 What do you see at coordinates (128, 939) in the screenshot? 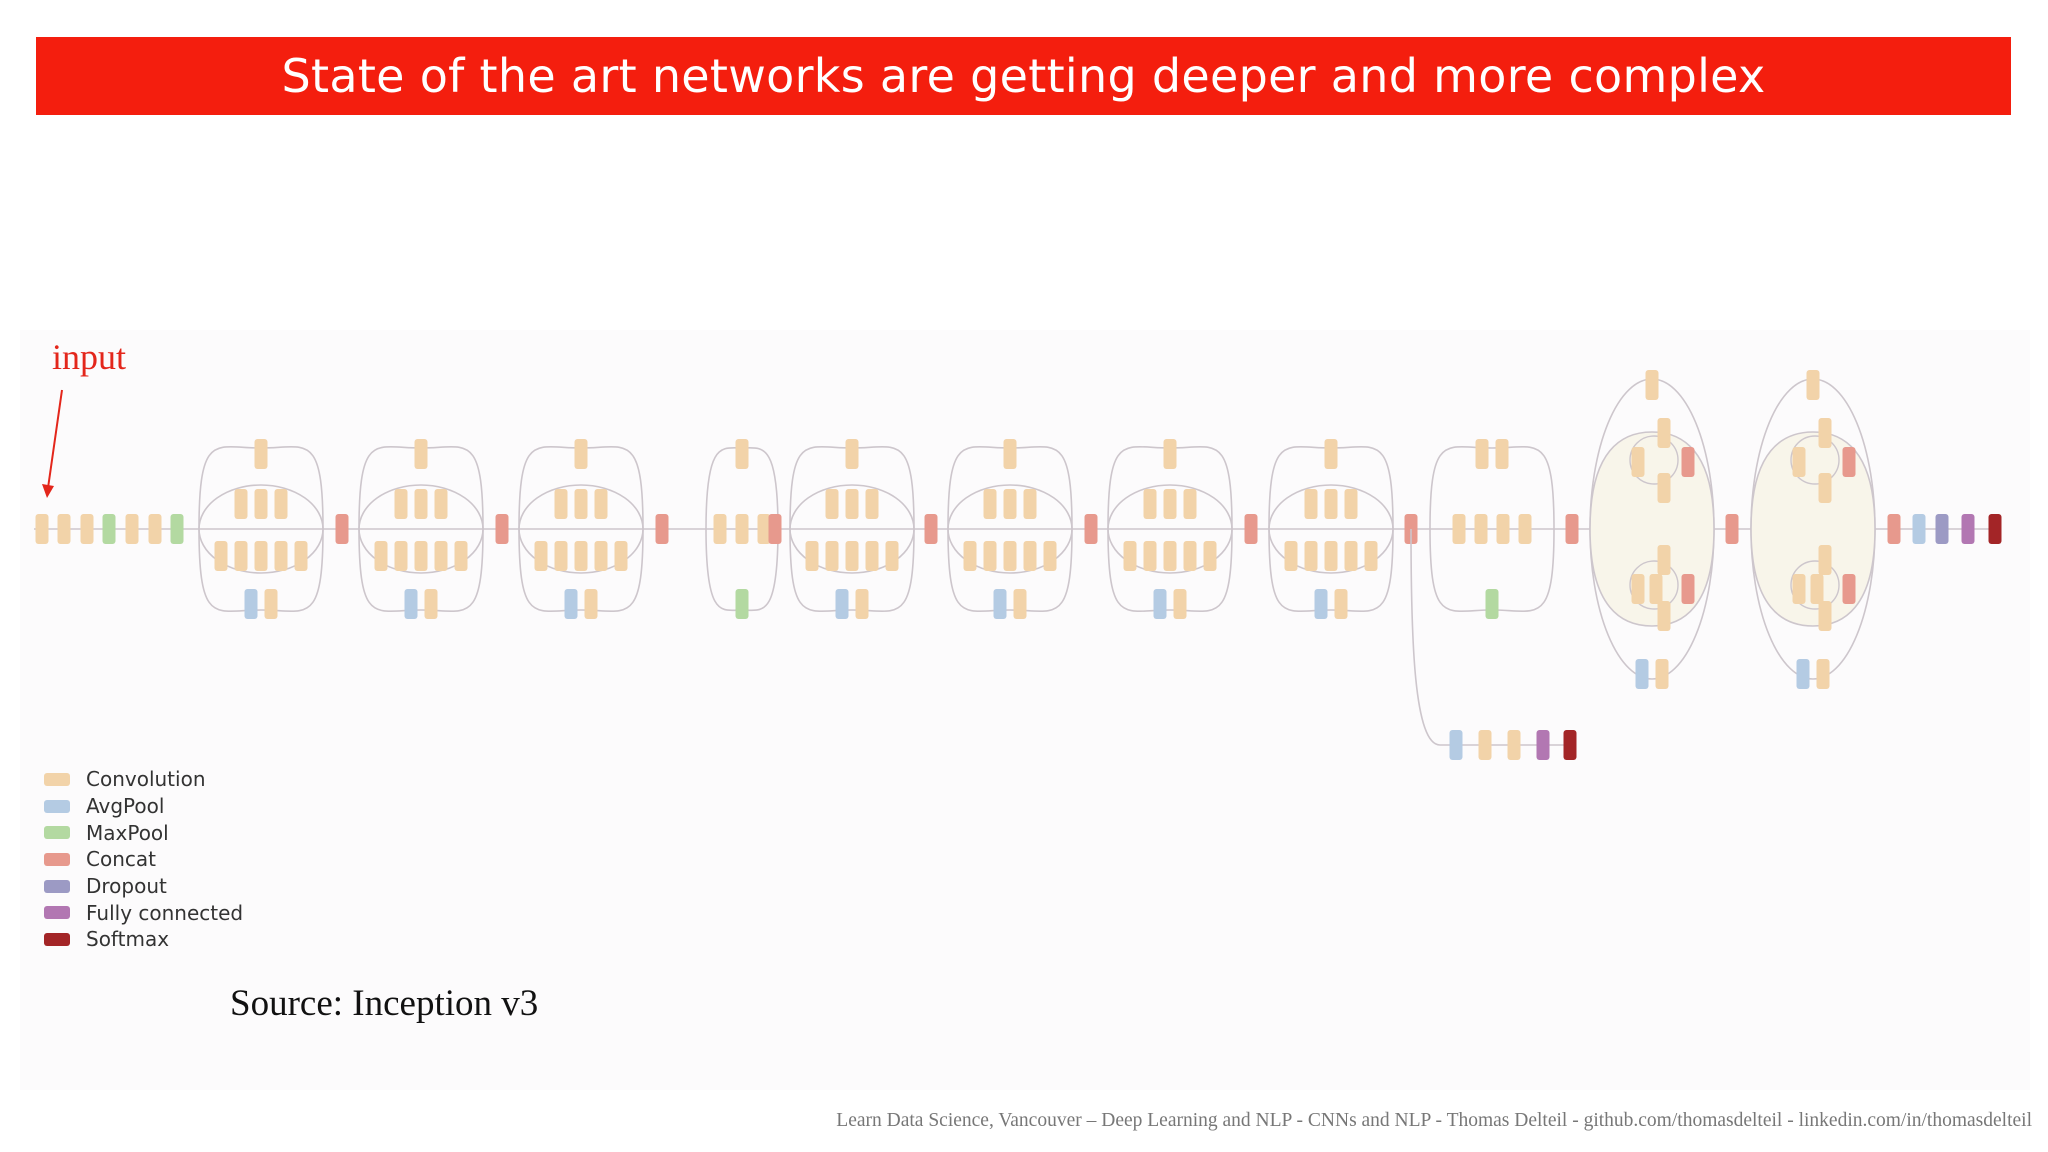
I see `legend-label: Softmax` at bounding box center [128, 939].